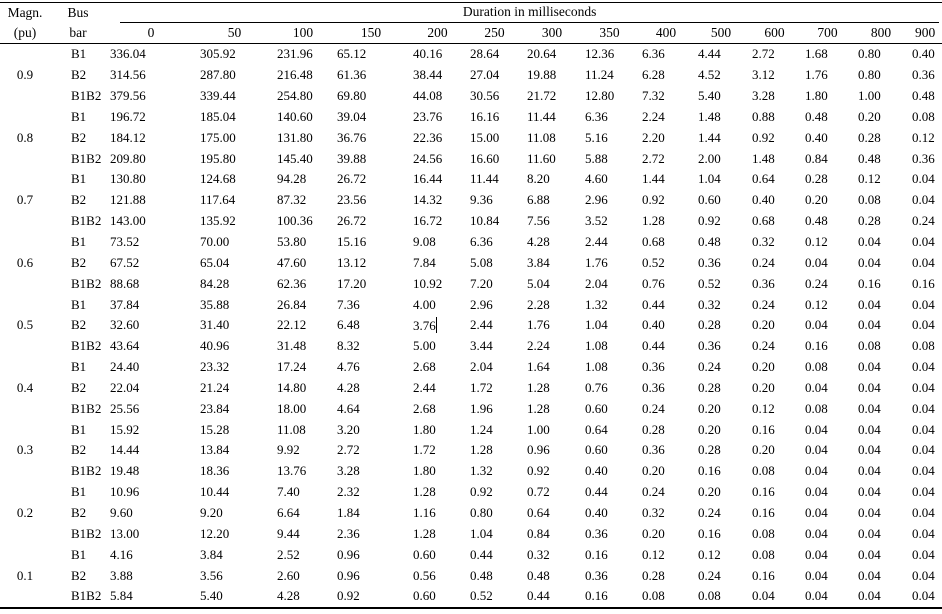 This screenshot has height=614, width=942. What do you see at coordinates (653, 75) in the screenshot?
I see `value-cell: 6.28` at bounding box center [653, 75].